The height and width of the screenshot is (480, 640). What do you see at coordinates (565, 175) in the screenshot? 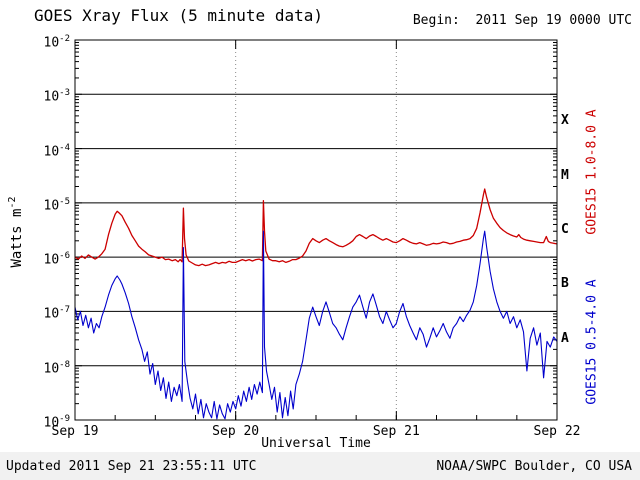
I see `flare-class-letter: M` at bounding box center [565, 175].